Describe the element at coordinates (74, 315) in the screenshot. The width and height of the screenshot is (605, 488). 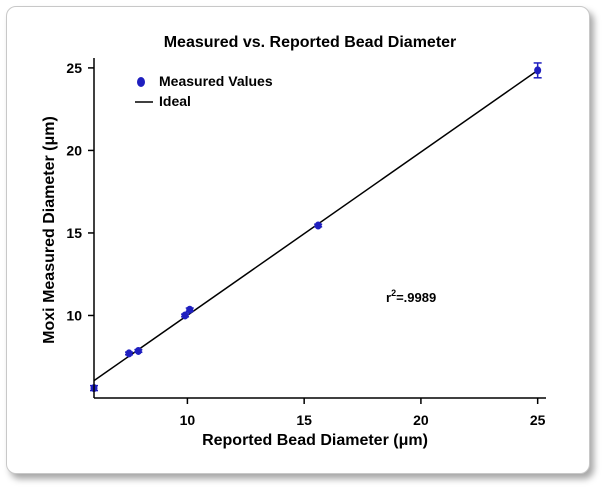
I see `y-tick-label: 10` at that location.